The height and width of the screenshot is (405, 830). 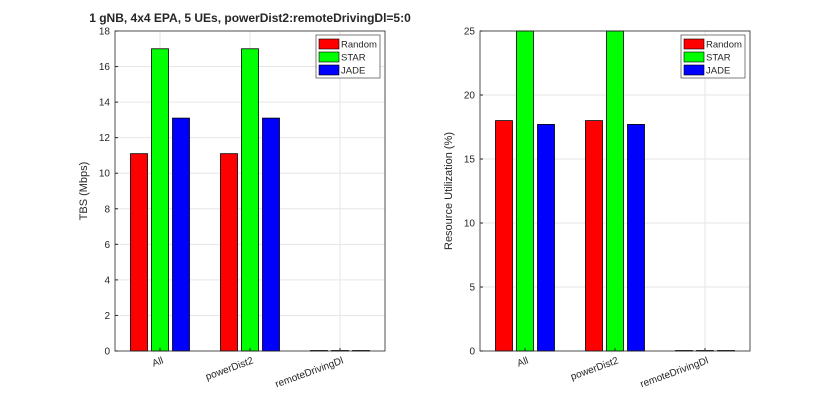 I want to click on y-tick-label: 2, so click(x=107, y=316).